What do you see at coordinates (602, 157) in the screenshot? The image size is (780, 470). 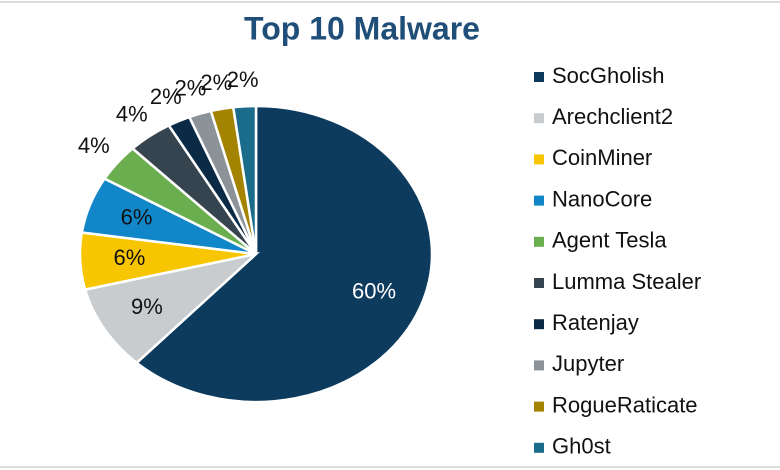 I see `legend-label: CoinMiner` at bounding box center [602, 157].